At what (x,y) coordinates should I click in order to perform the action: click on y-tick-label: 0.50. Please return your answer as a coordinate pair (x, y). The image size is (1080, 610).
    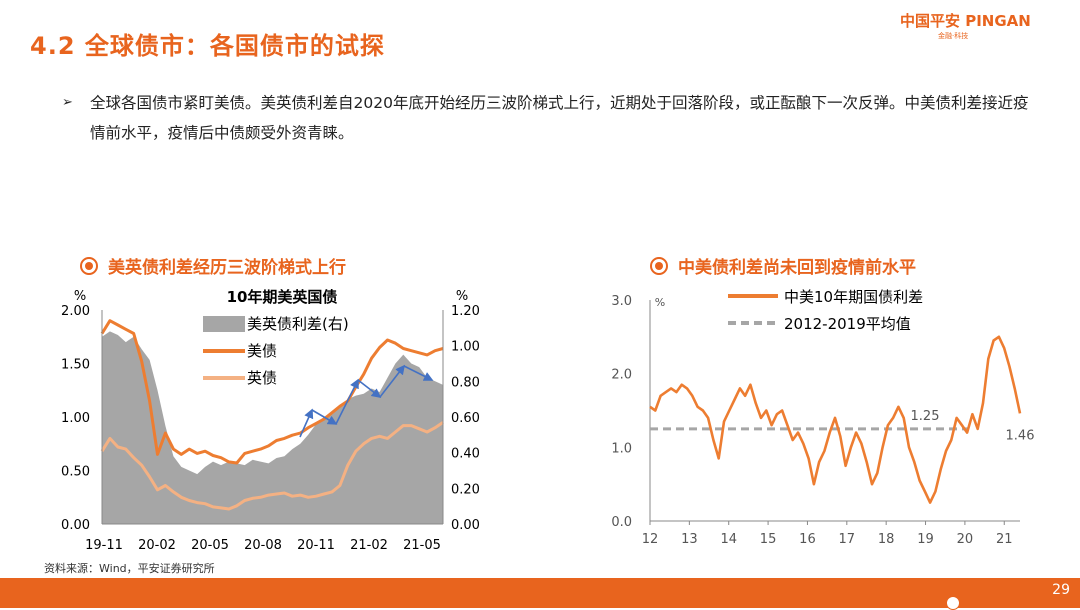
    Looking at the image, I should click on (75, 472).